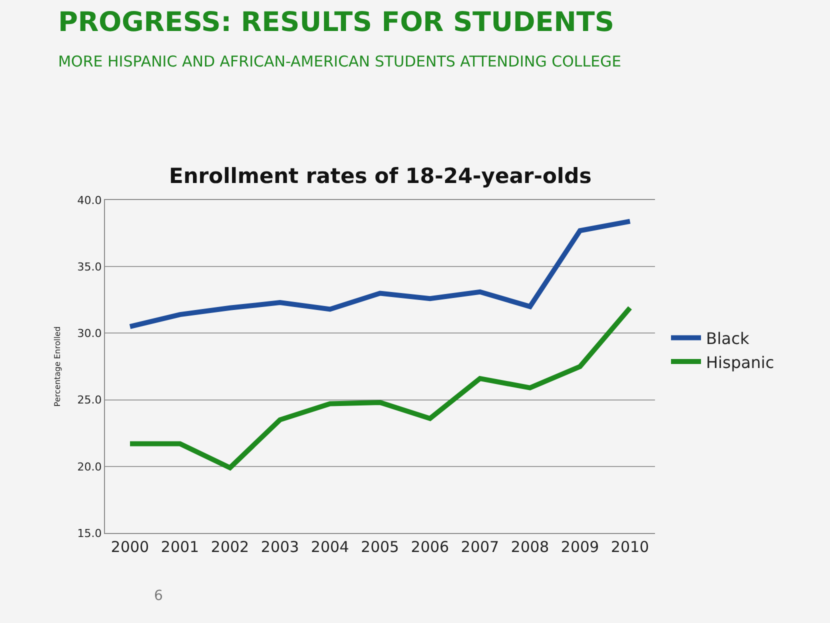 Image resolution: width=830 pixels, height=623 pixels. Describe the element at coordinates (480, 547) in the screenshot. I see `x-tick-label: 2007` at that location.